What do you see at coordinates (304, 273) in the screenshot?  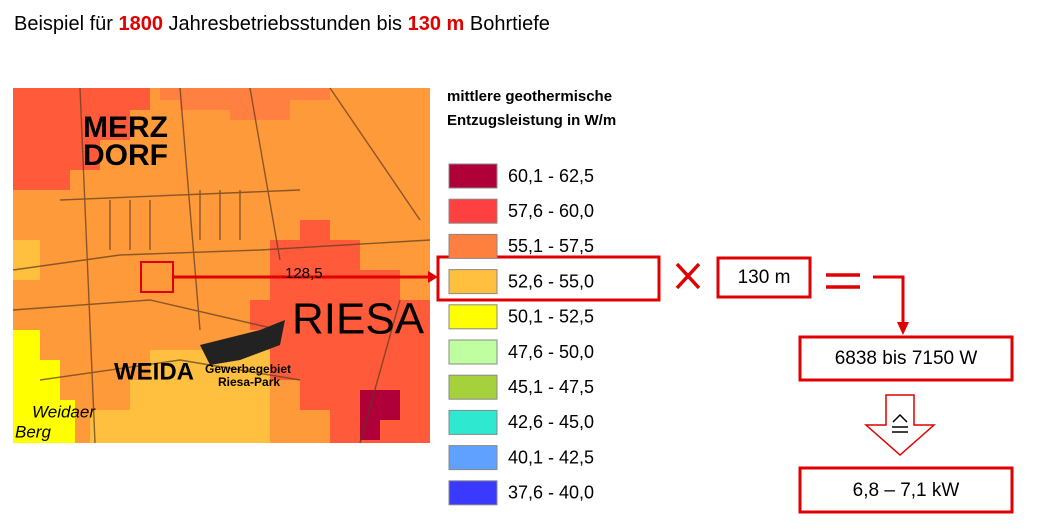 I see `map-label: 128,5` at bounding box center [304, 273].